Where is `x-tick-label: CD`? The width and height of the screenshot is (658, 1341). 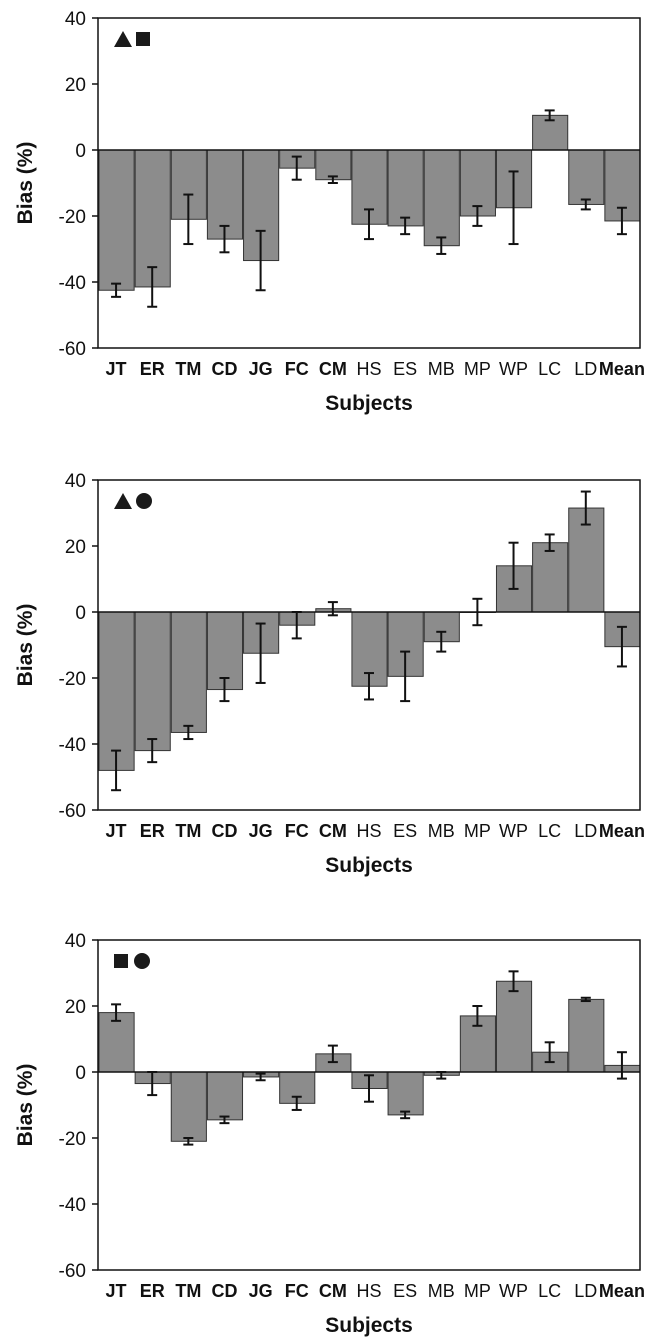 x-tick-label: CD is located at coordinates (224, 369).